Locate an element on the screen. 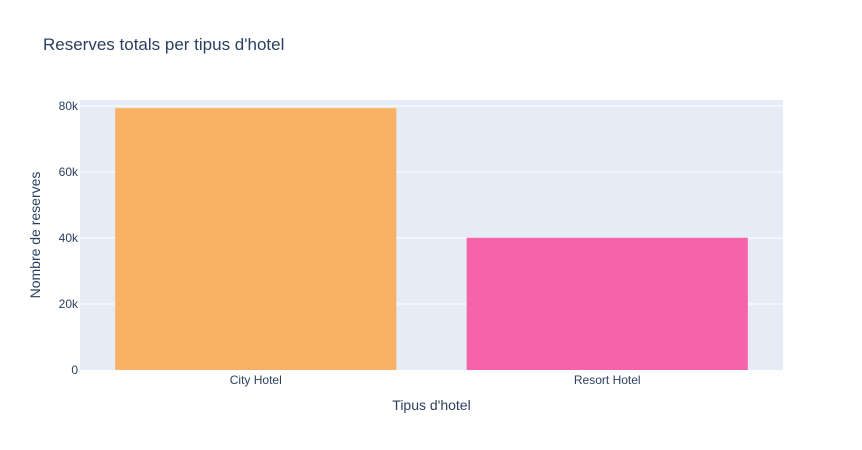  y-tick-label: 40k is located at coordinates (69, 238).